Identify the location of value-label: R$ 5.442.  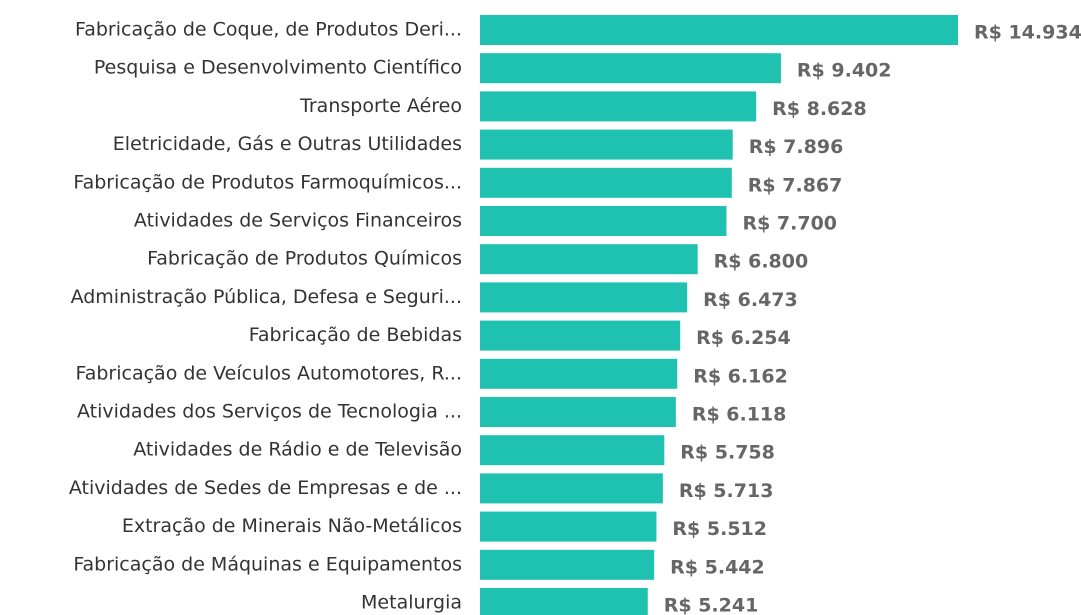
(717, 567).